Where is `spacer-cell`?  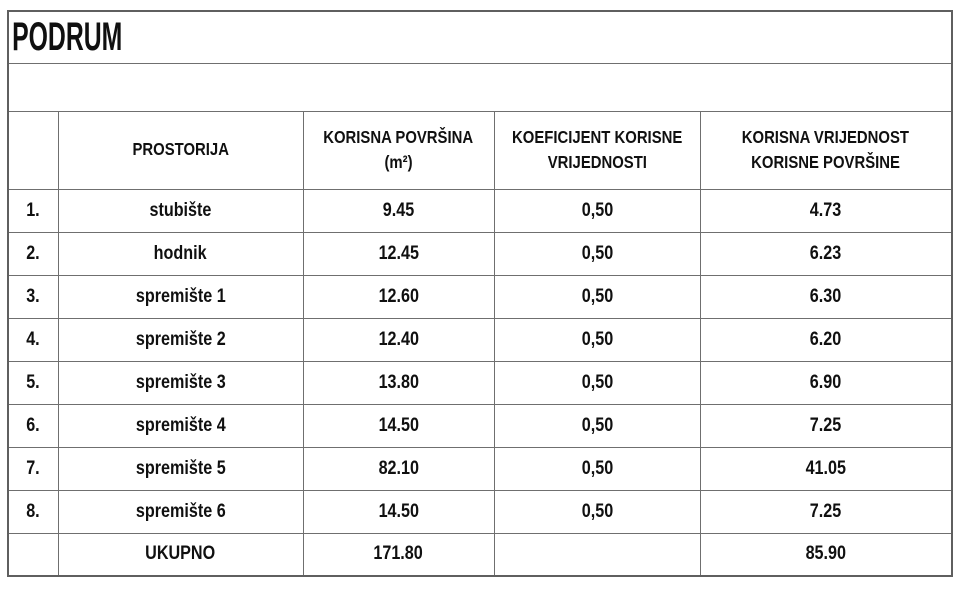
spacer-cell is located at coordinates (480, 87).